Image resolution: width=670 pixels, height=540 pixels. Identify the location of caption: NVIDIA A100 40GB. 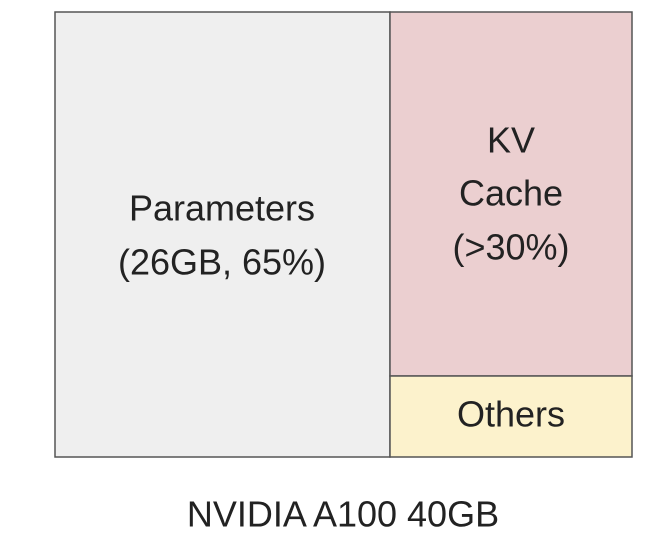
(343, 514).